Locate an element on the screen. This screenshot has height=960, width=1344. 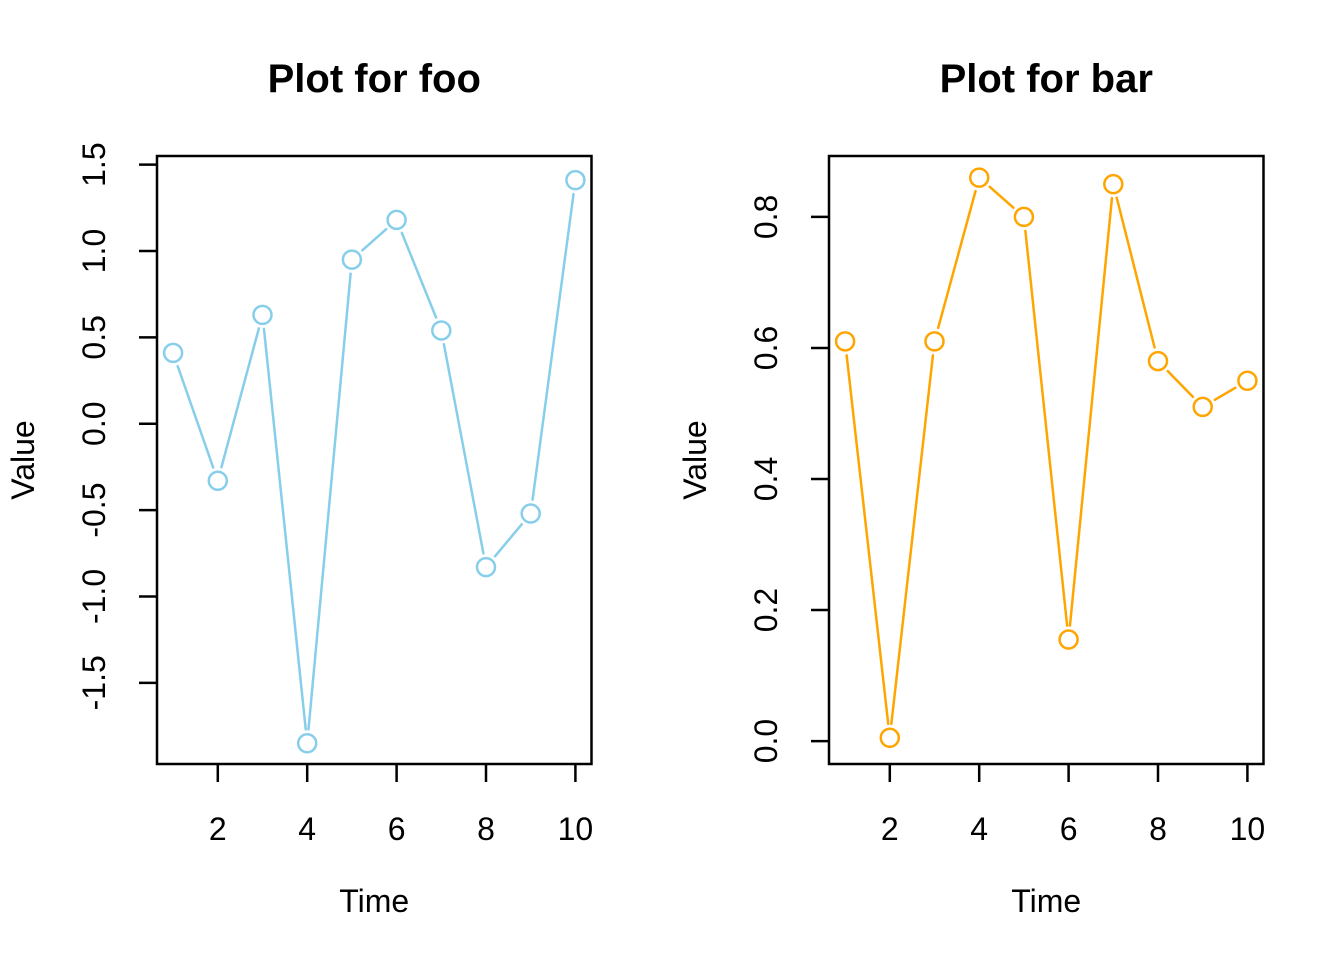
y-tick-label: 1.0 is located at coordinates (94, 251).